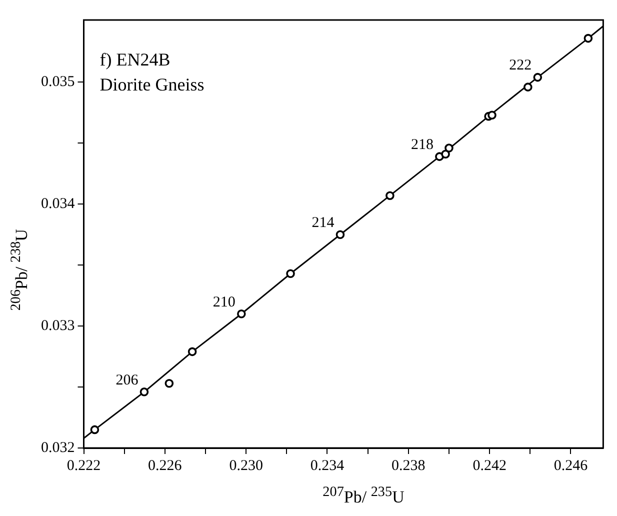 The width and height of the screenshot is (617, 516). What do you see at coordinates (58, 448) in the screenshot?
I see `y-tick-label: 0.032` at bounding box center [58, 448].